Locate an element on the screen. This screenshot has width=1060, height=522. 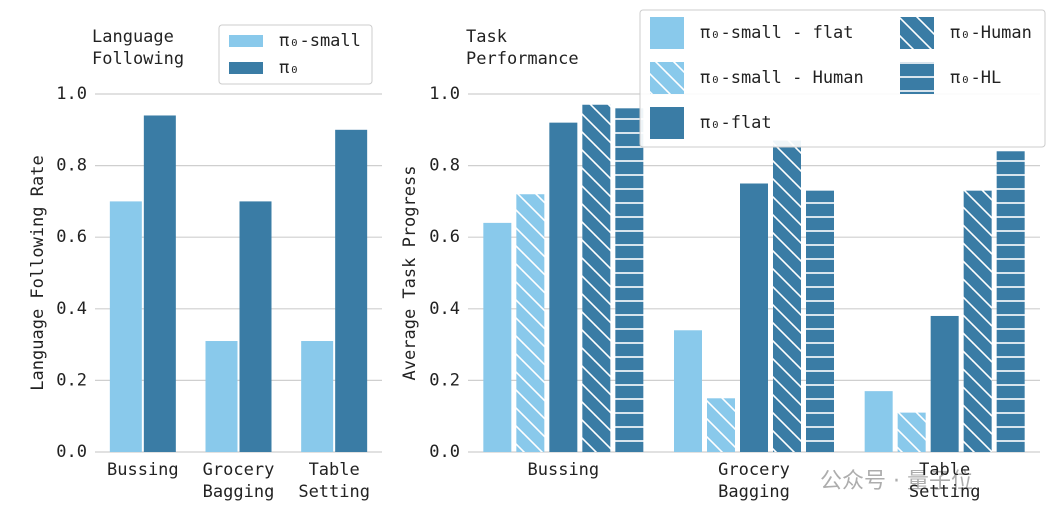
legend-label: π₀-Human is located at coordinates (991, 33).